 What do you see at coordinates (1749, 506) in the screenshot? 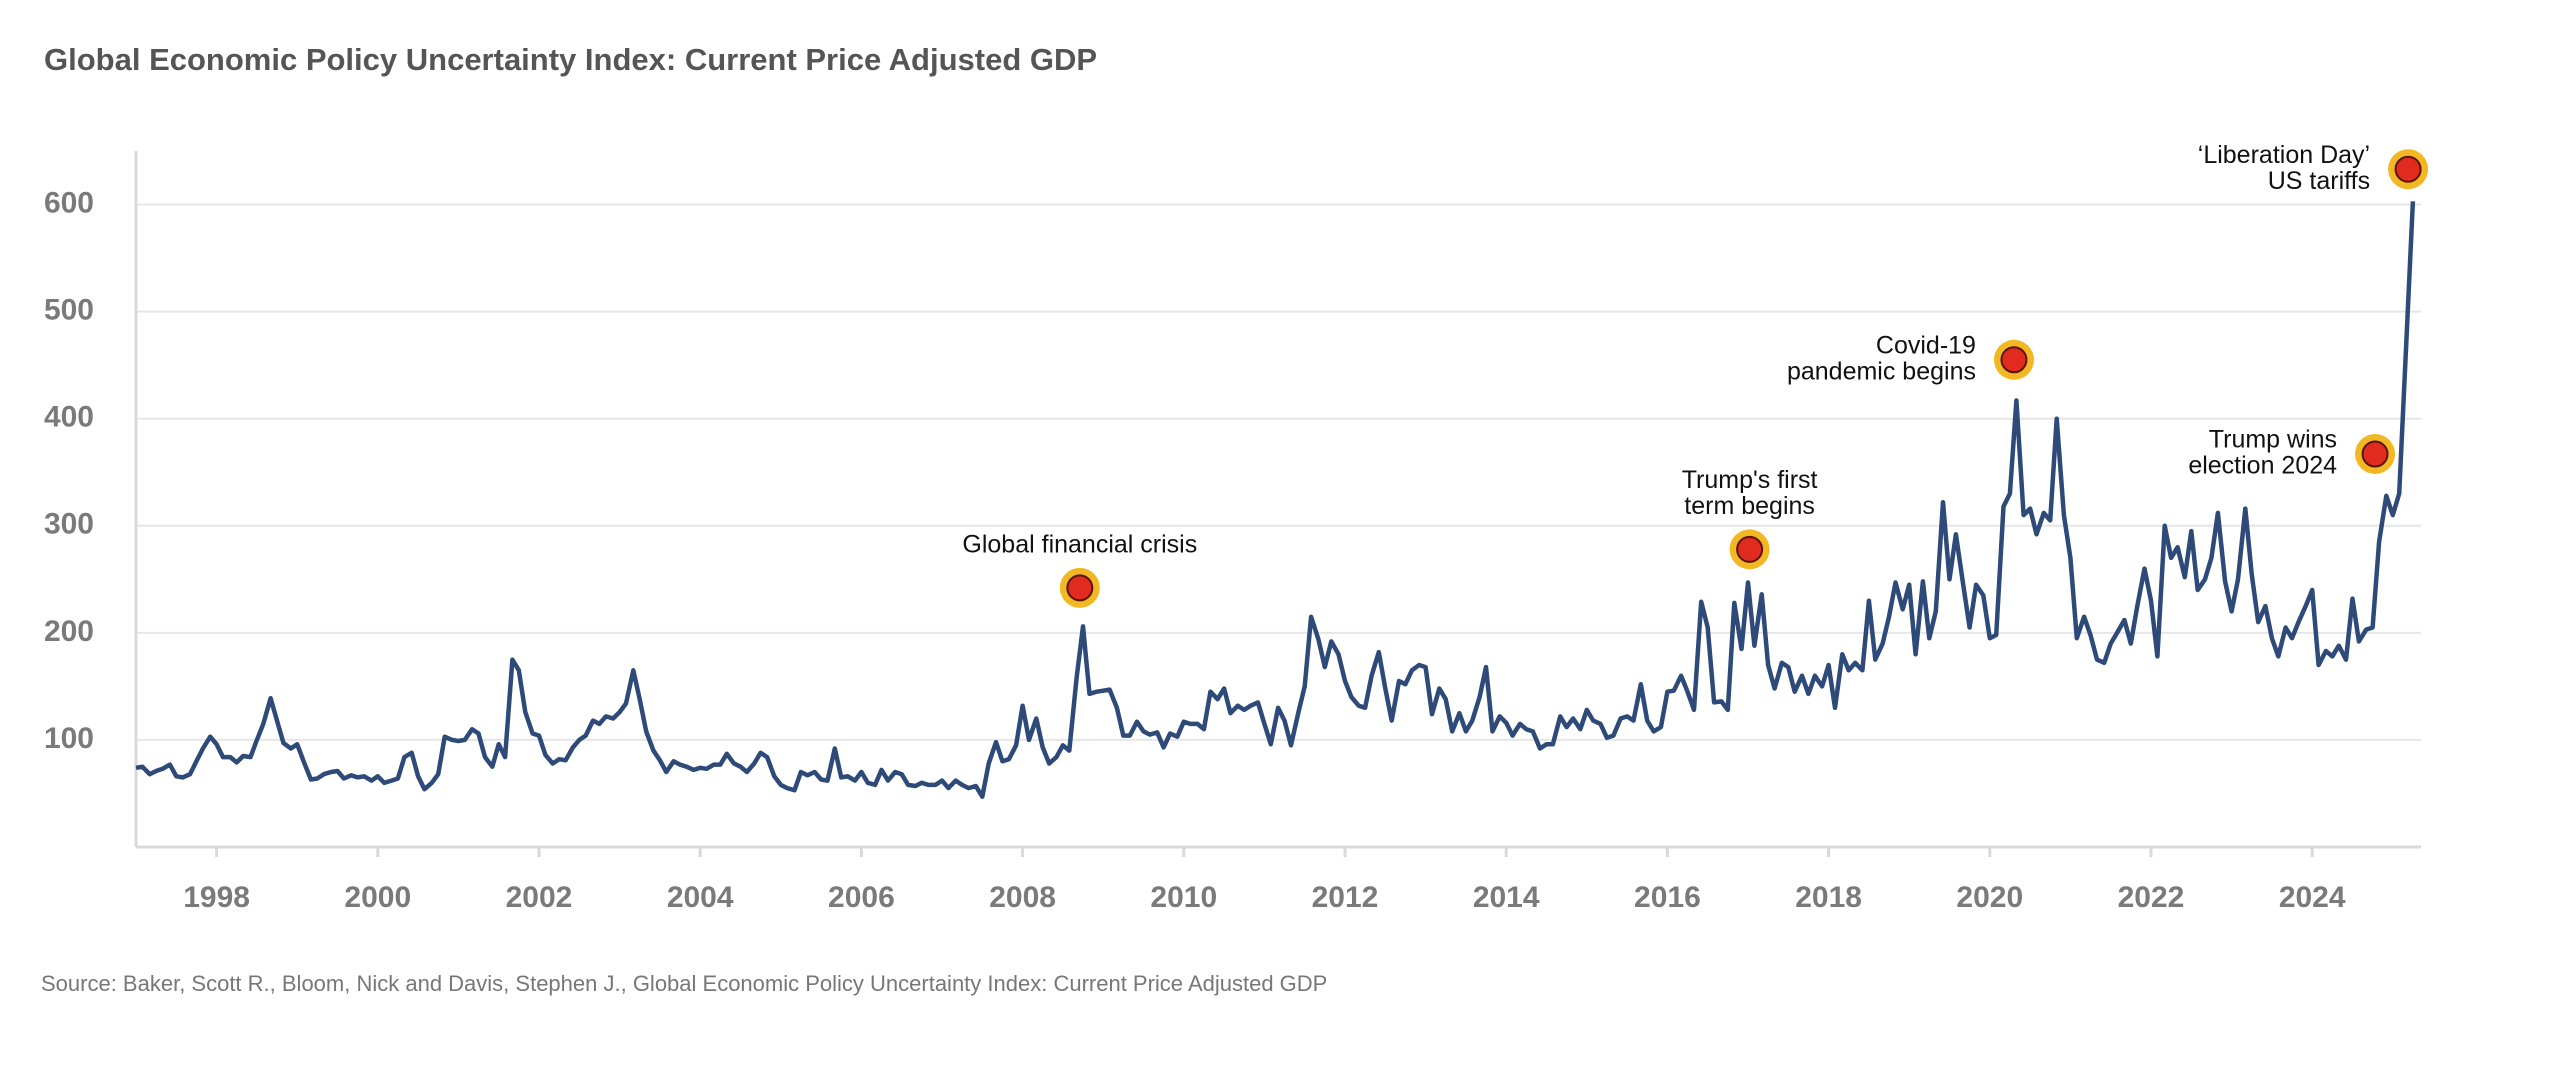
I see `annotation-text: term begins` at bounding box center [1749, 506].